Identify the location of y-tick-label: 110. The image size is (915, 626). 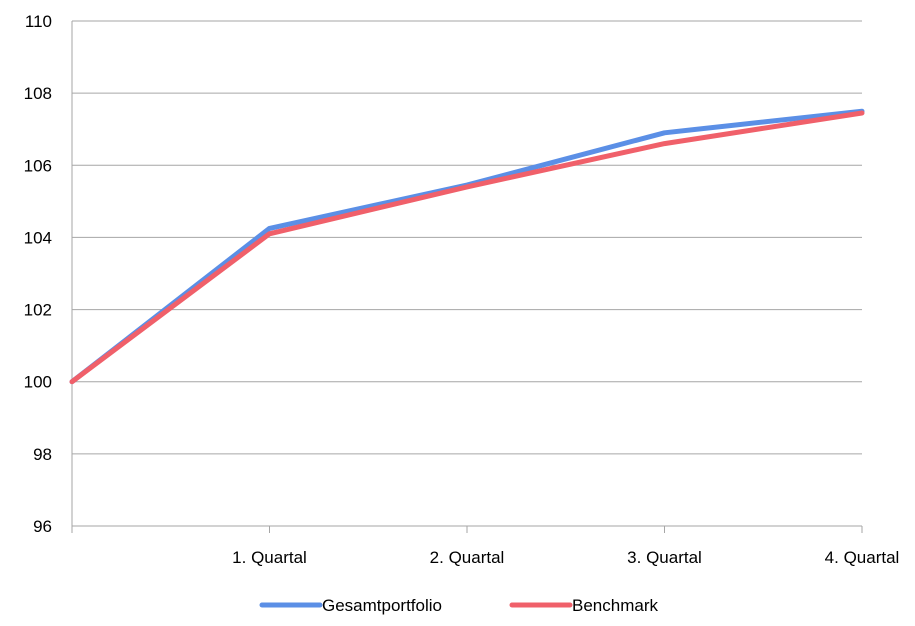
(38, 21).